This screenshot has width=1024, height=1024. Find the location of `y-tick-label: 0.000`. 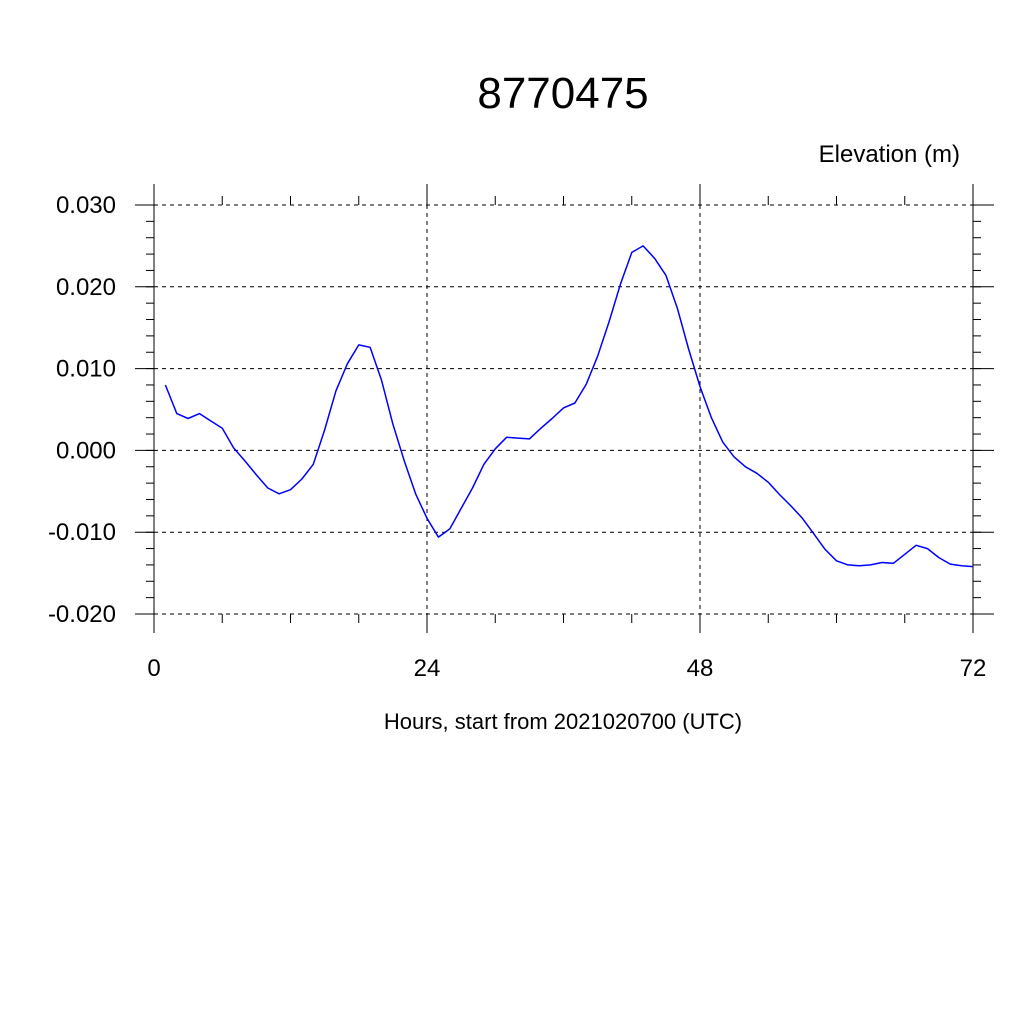

y-tick-label: 0.000 is located at coordinates (86, 450).